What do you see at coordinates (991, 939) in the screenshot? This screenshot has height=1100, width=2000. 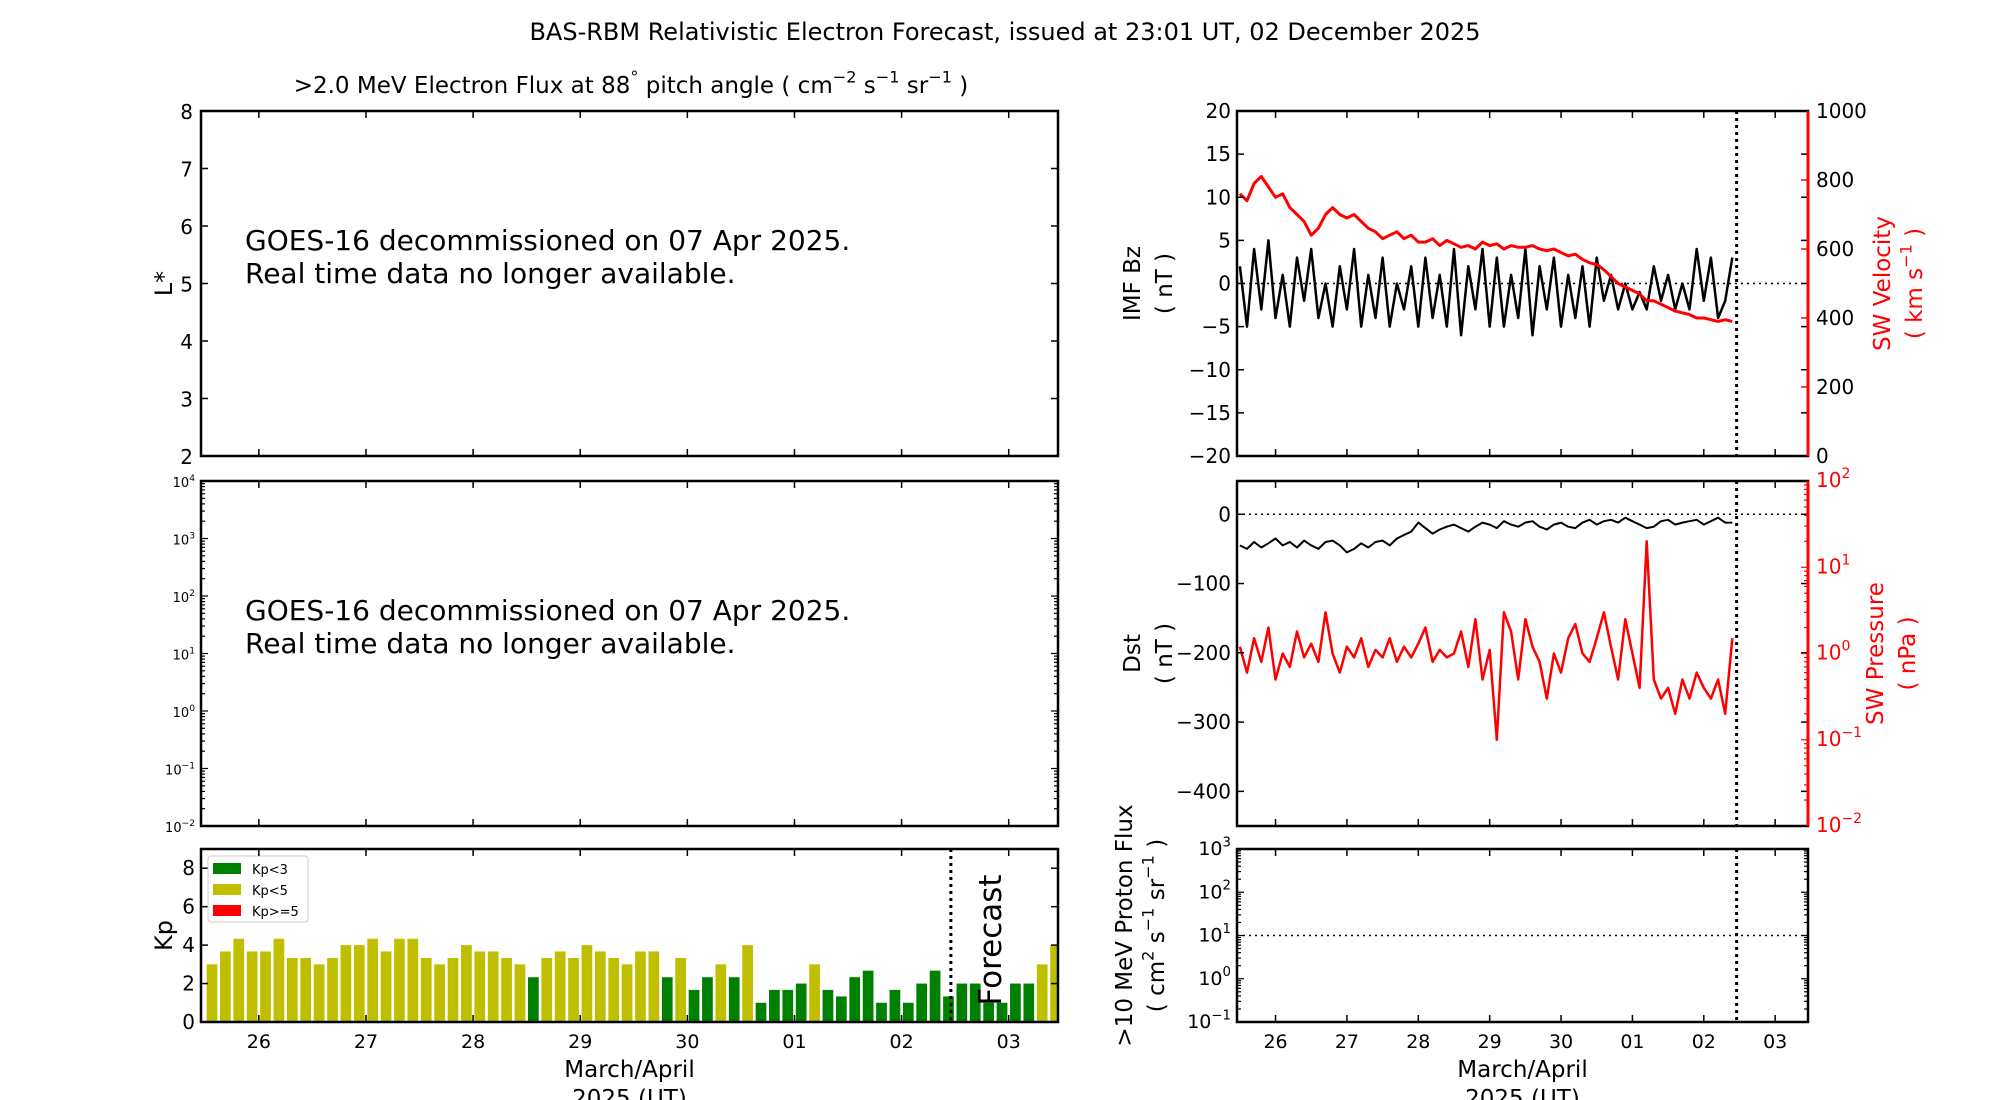 I see `forecast-label: Forecast` at bounding box center [991, 939].